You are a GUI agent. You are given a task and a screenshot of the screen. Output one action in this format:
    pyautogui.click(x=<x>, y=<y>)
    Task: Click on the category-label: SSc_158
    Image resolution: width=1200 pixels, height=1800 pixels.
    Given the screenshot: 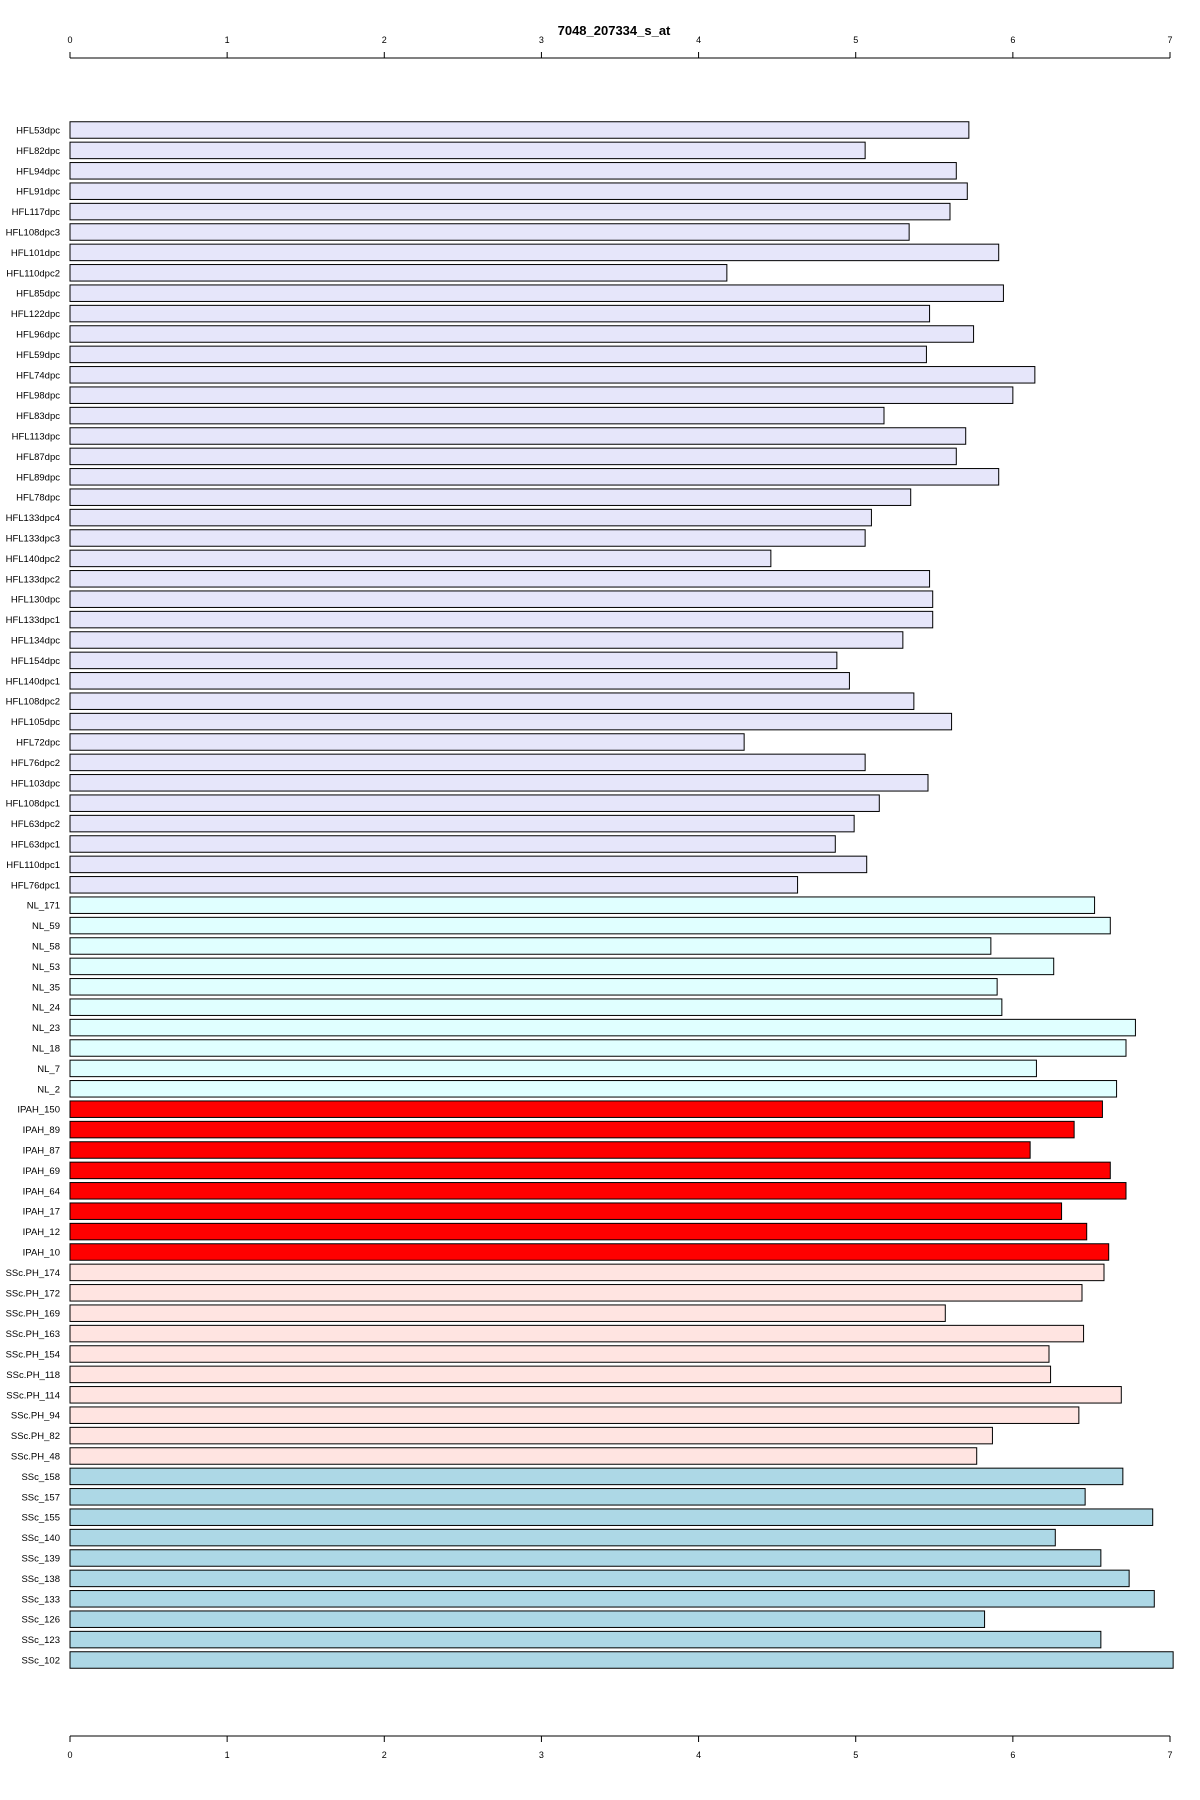 What is the action you would take?
    pyautogui.click(x=40, y=1477)
    